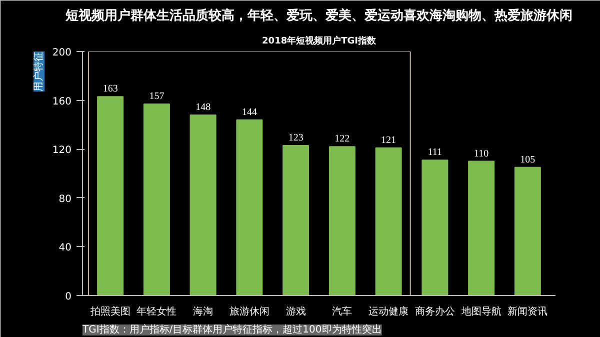  Describe the element at coordinates (156, 312) in the screenshot. I see `x-tick-label: 年轻女性` at that location.